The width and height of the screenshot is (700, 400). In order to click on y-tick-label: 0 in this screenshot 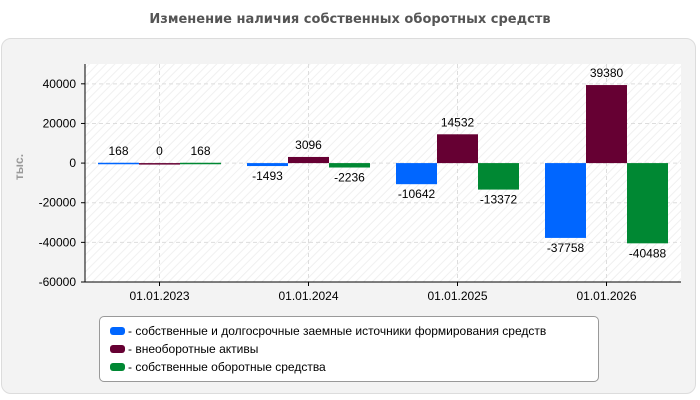, I will do `click(72, 163)`.